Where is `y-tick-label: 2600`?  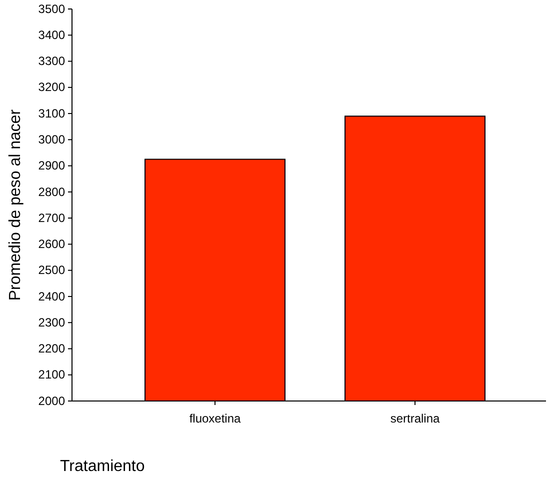 y-tick-label: 2600 is located at coordinates (52, 244).